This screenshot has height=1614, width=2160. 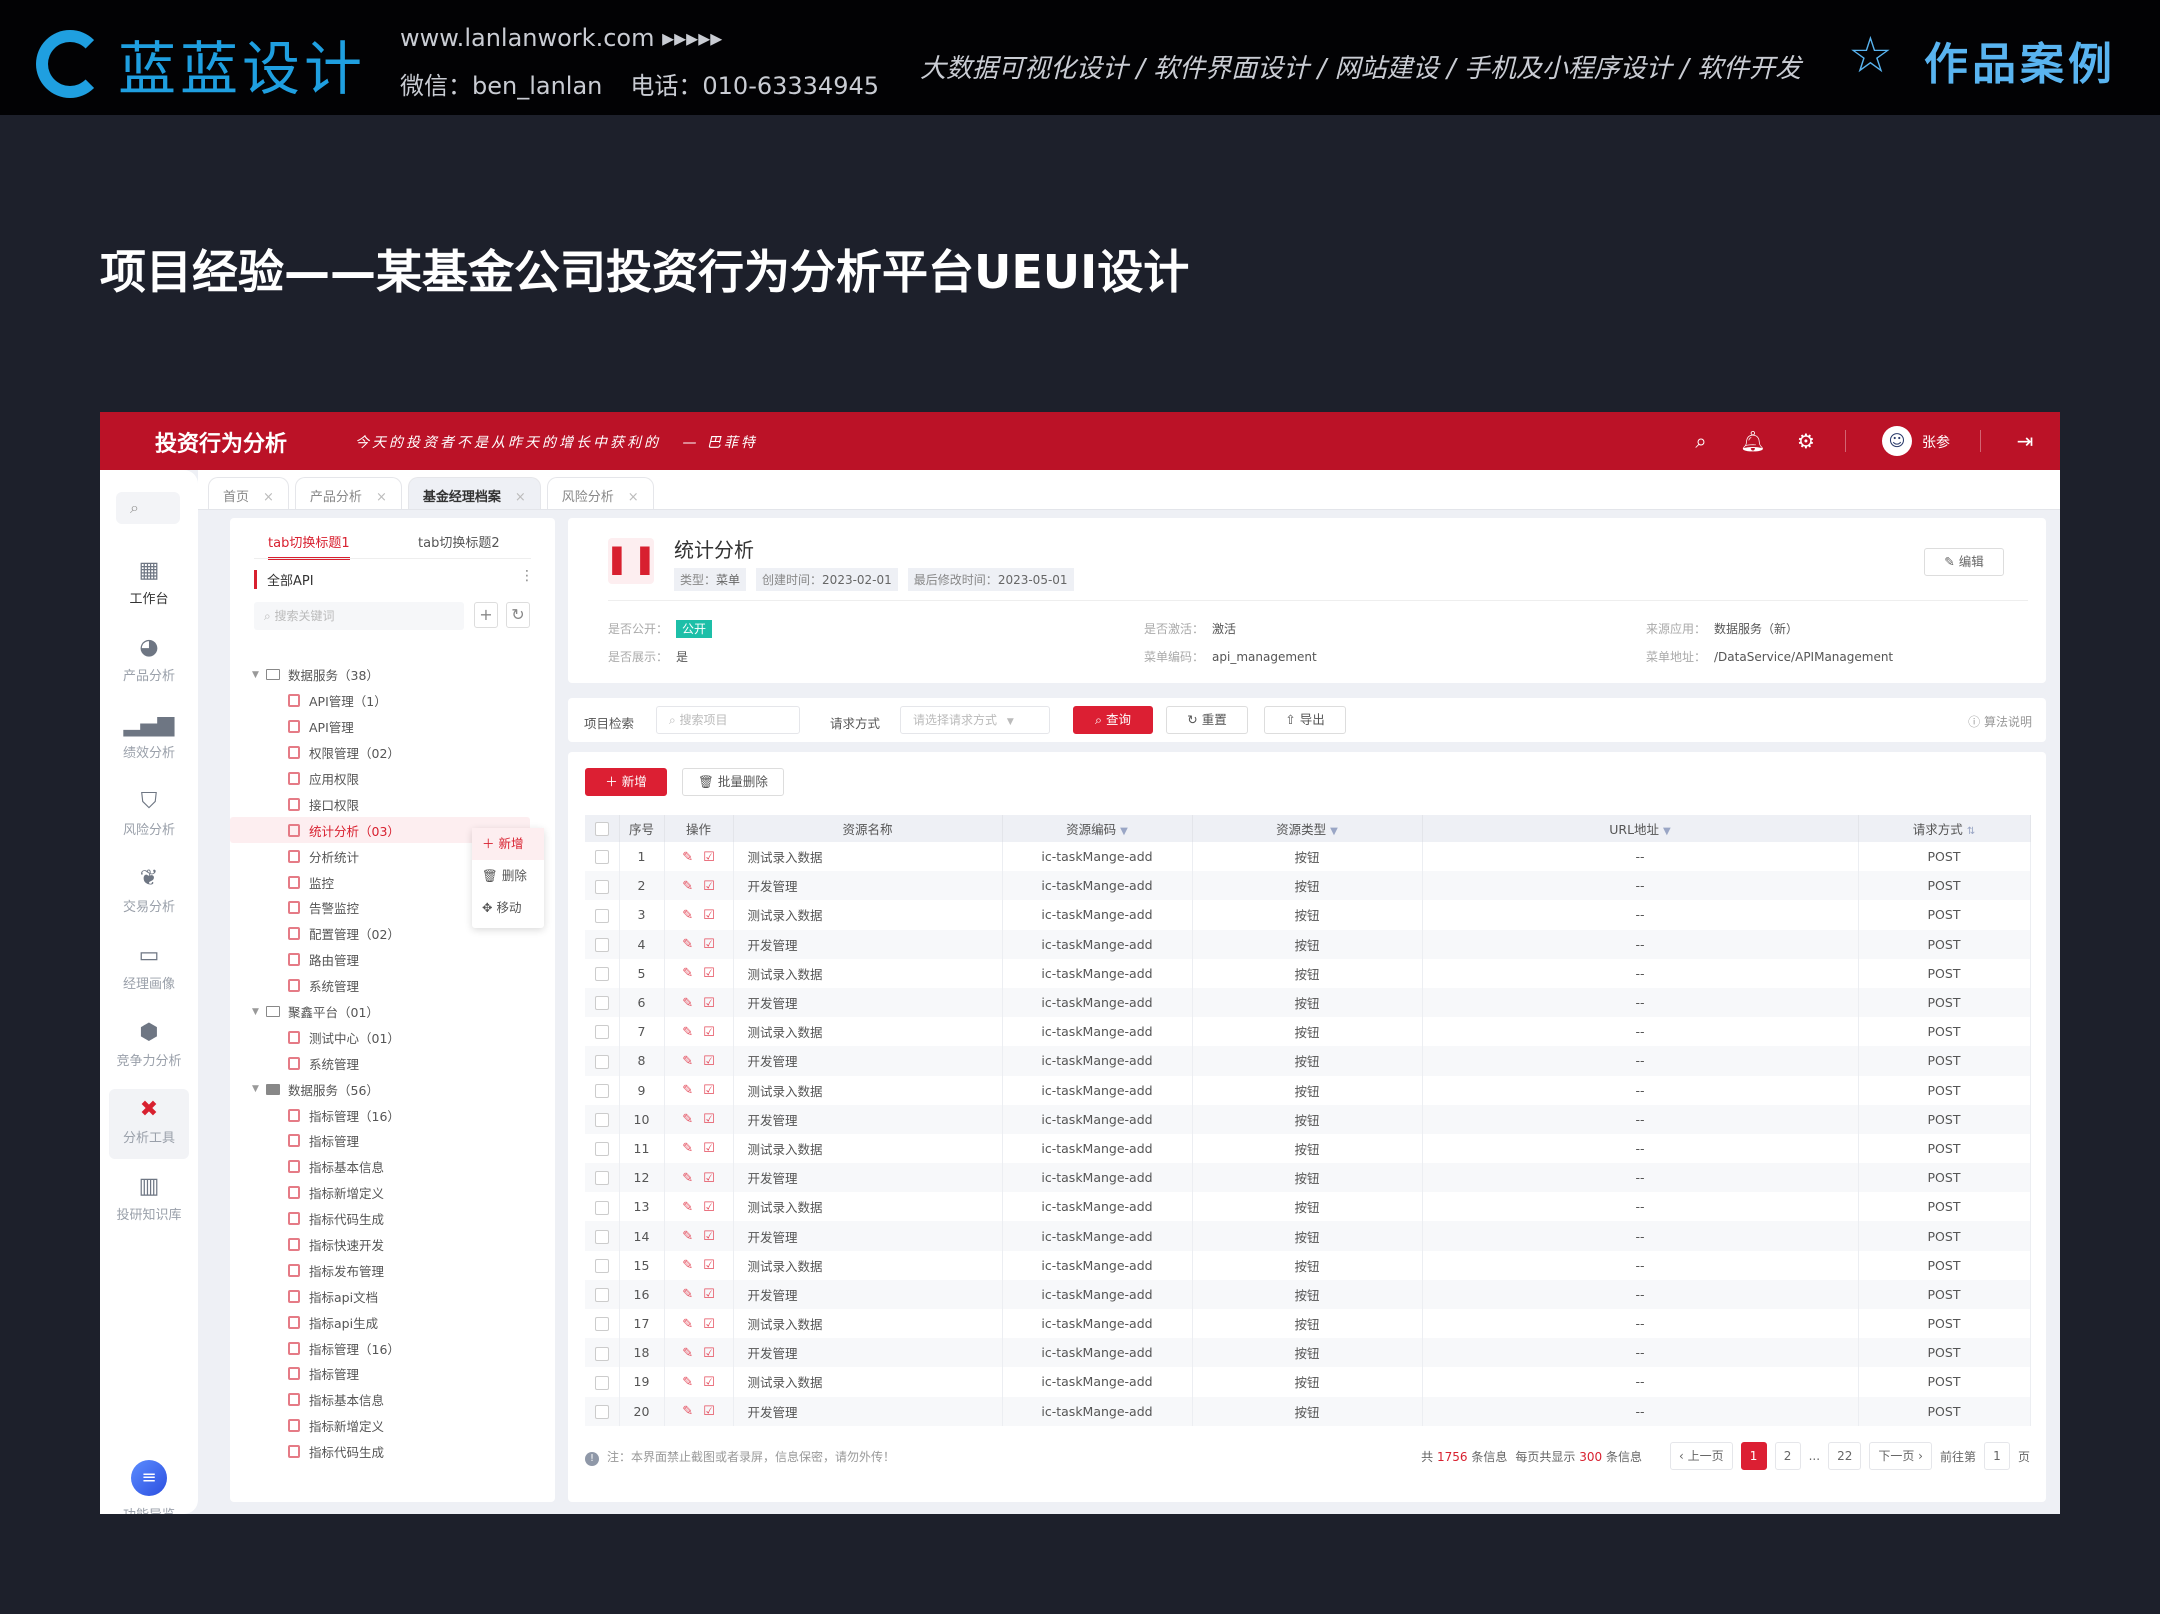 I want to click on more-vertical-icon: ⋮, so click(x=527, y=576).